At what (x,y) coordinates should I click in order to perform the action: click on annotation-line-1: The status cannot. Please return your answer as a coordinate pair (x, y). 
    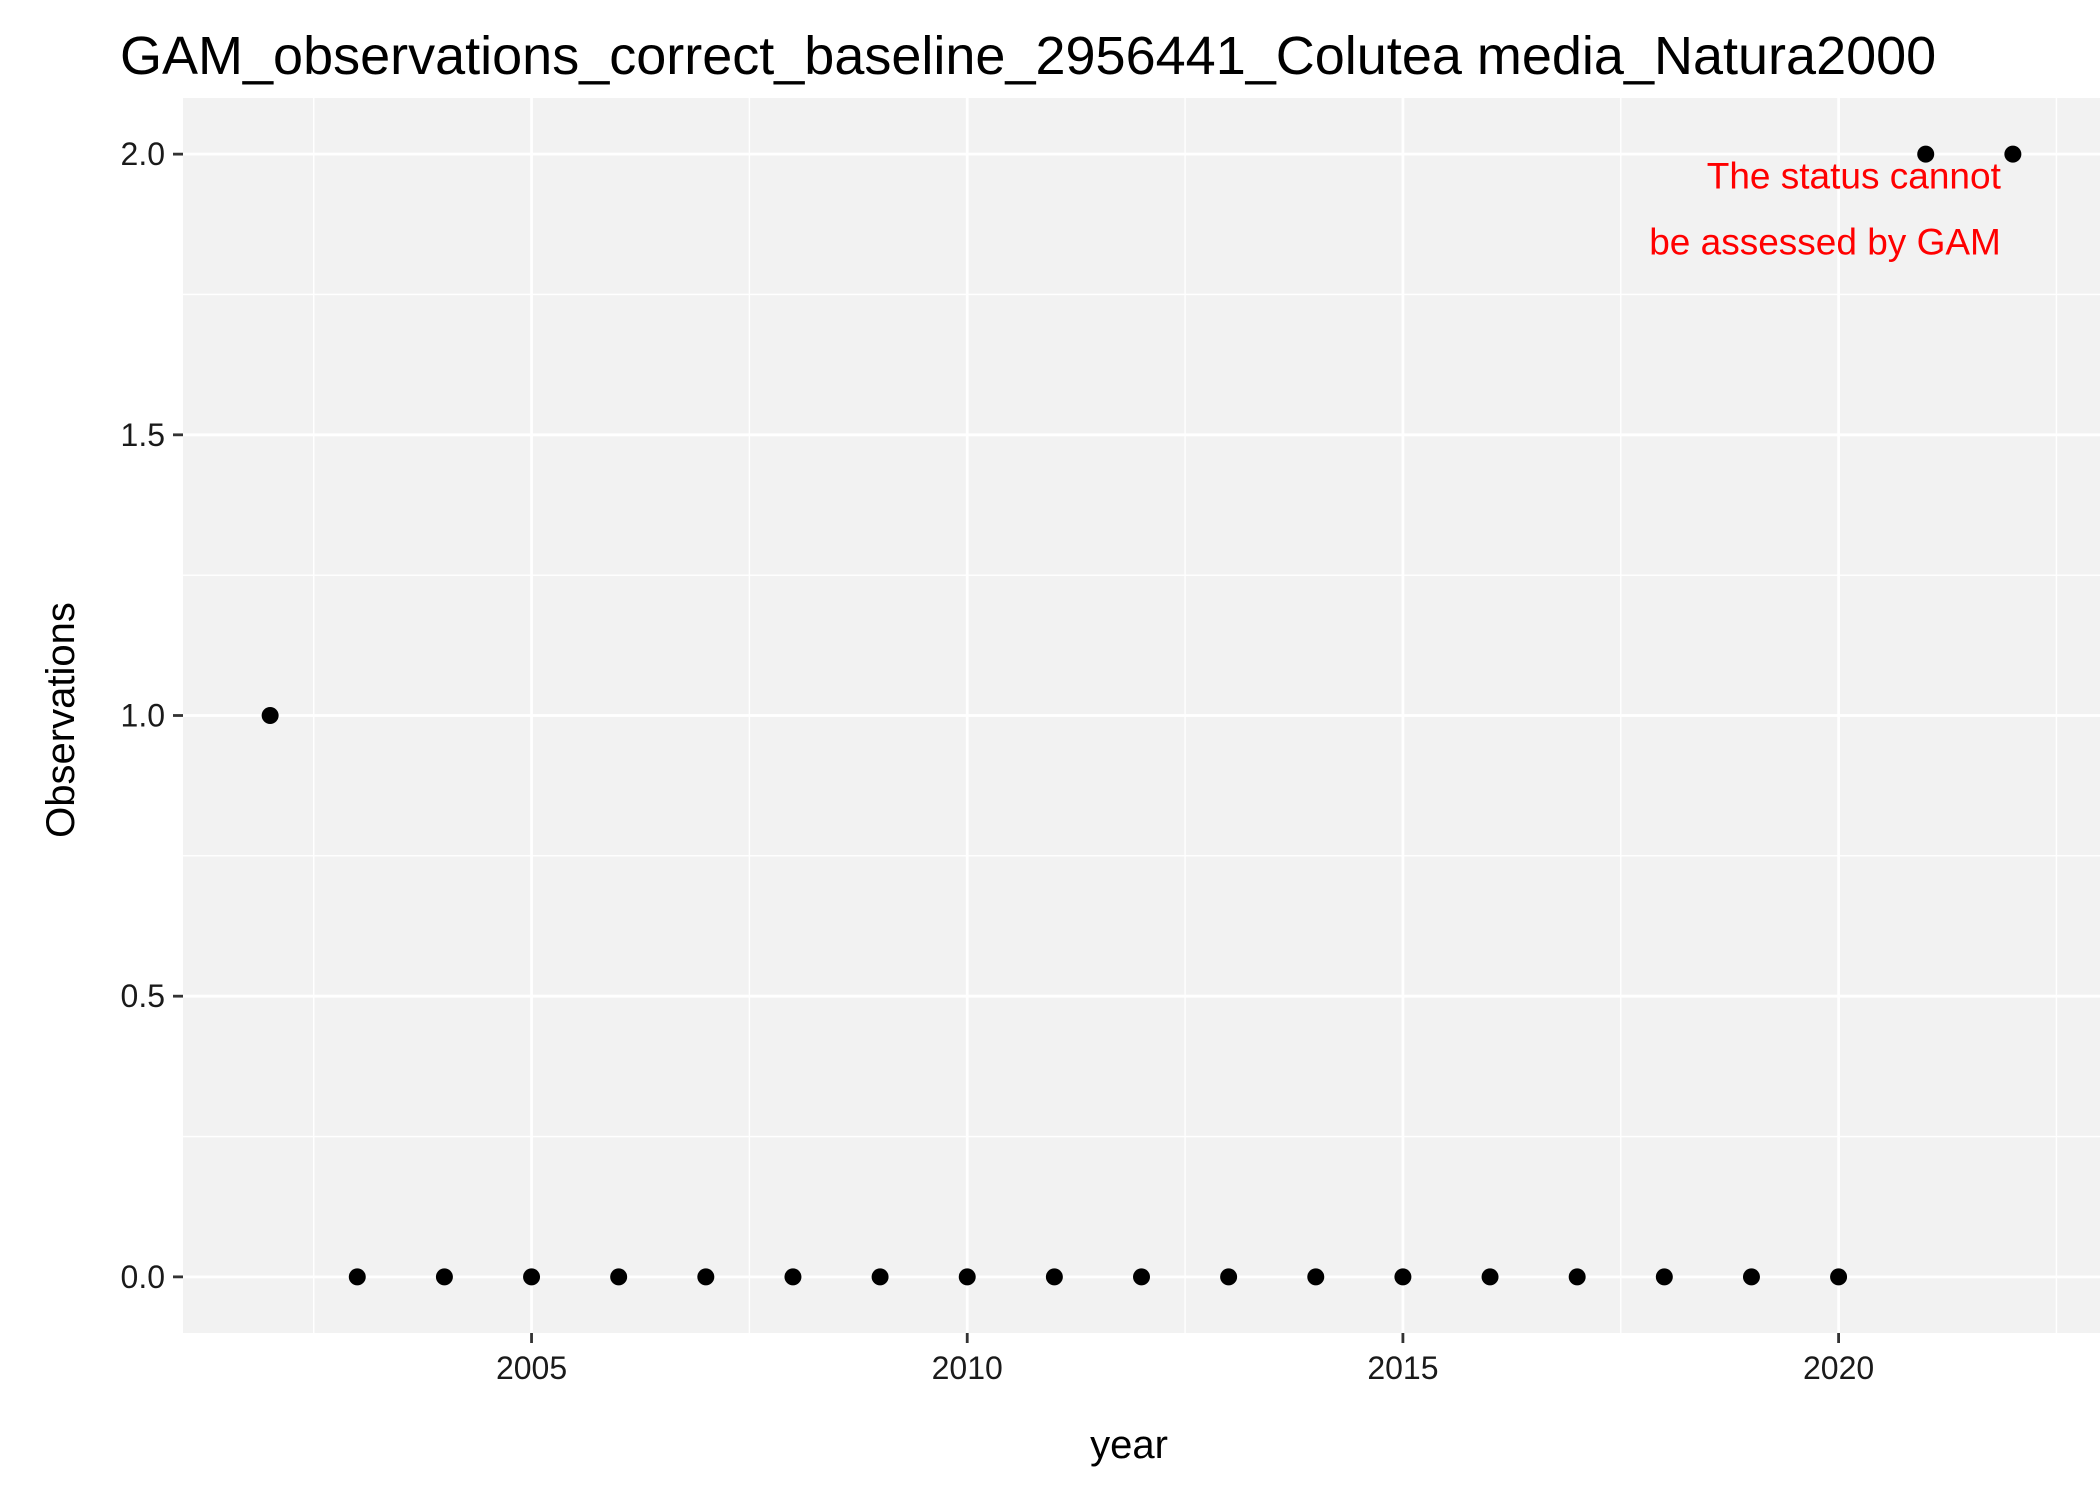
    Looking at the image, I should click on (1854, 175).